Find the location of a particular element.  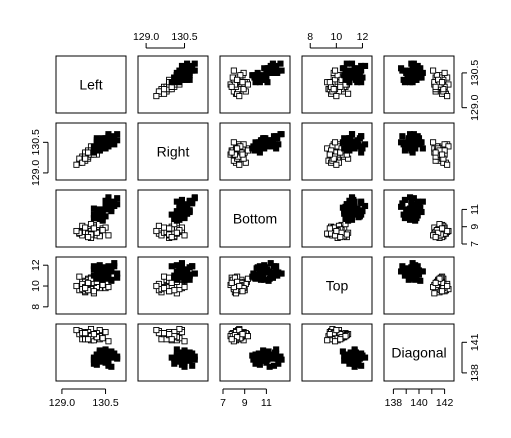

scatter-panel-right-vs-top is located at coordinates (337, 151).